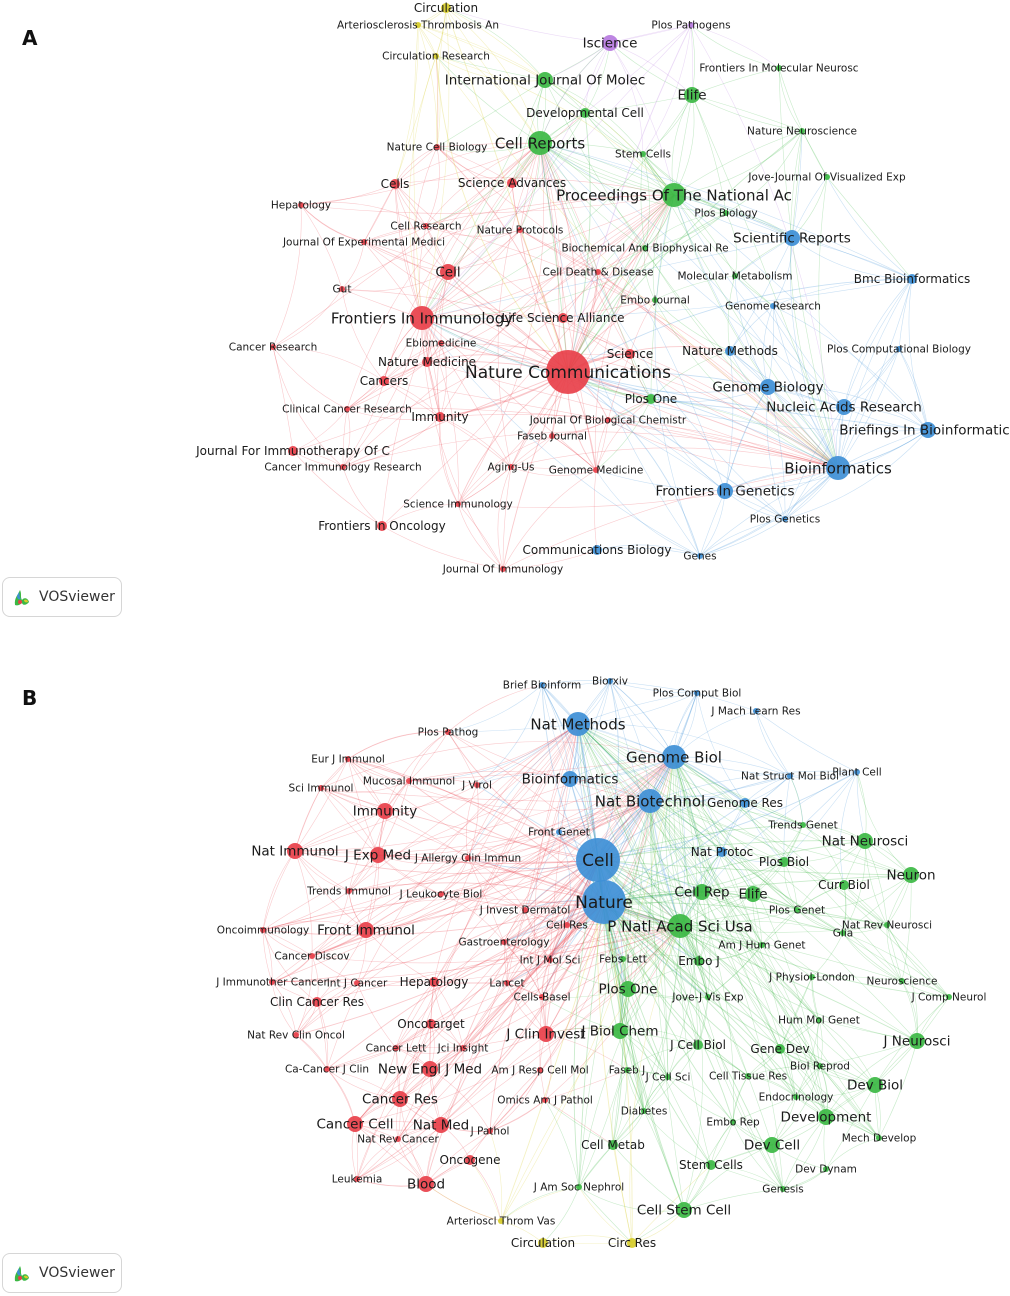  Describe the element at coordinates (753, 894) in the screenshot. I see `journal-node-elife: Elife` at that location.